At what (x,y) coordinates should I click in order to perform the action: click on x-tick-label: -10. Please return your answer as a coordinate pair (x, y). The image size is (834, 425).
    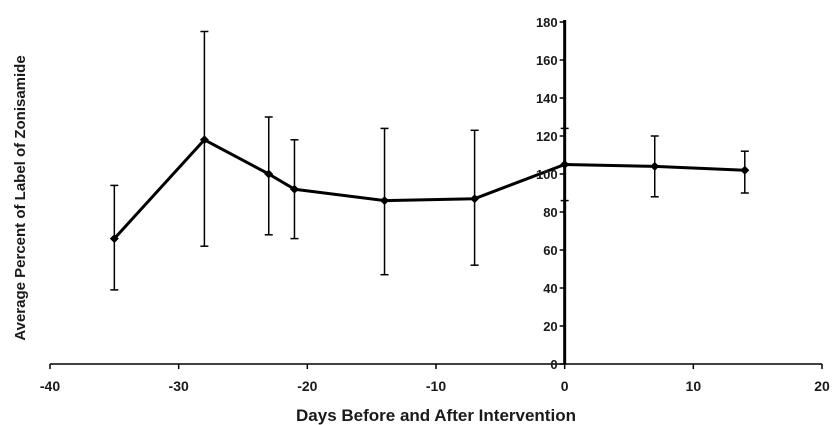
    Looking at the image, I should click on (436, 386).